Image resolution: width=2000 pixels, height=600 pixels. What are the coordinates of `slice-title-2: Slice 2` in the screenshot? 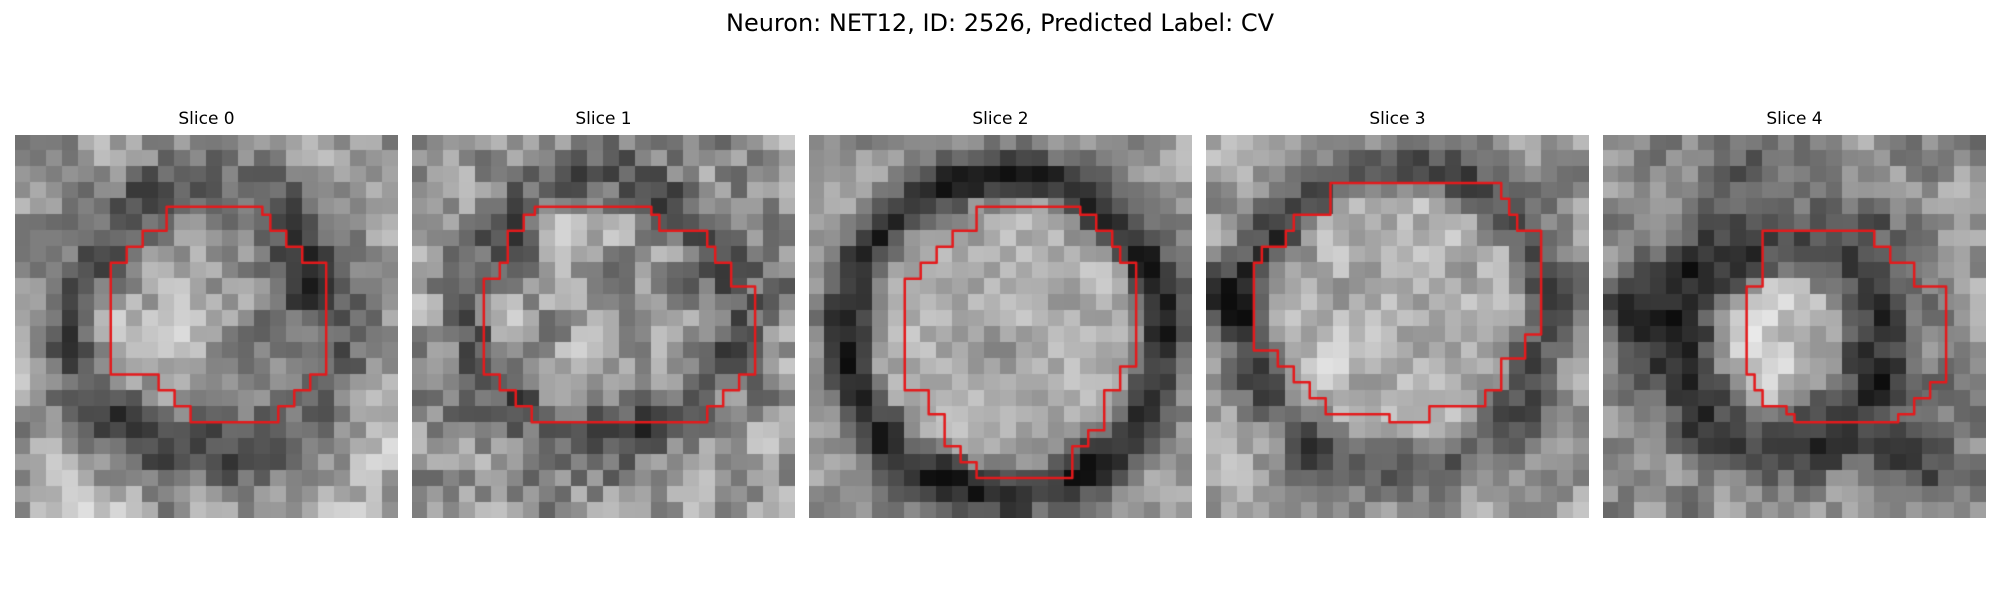 It's located at (1000, 119).